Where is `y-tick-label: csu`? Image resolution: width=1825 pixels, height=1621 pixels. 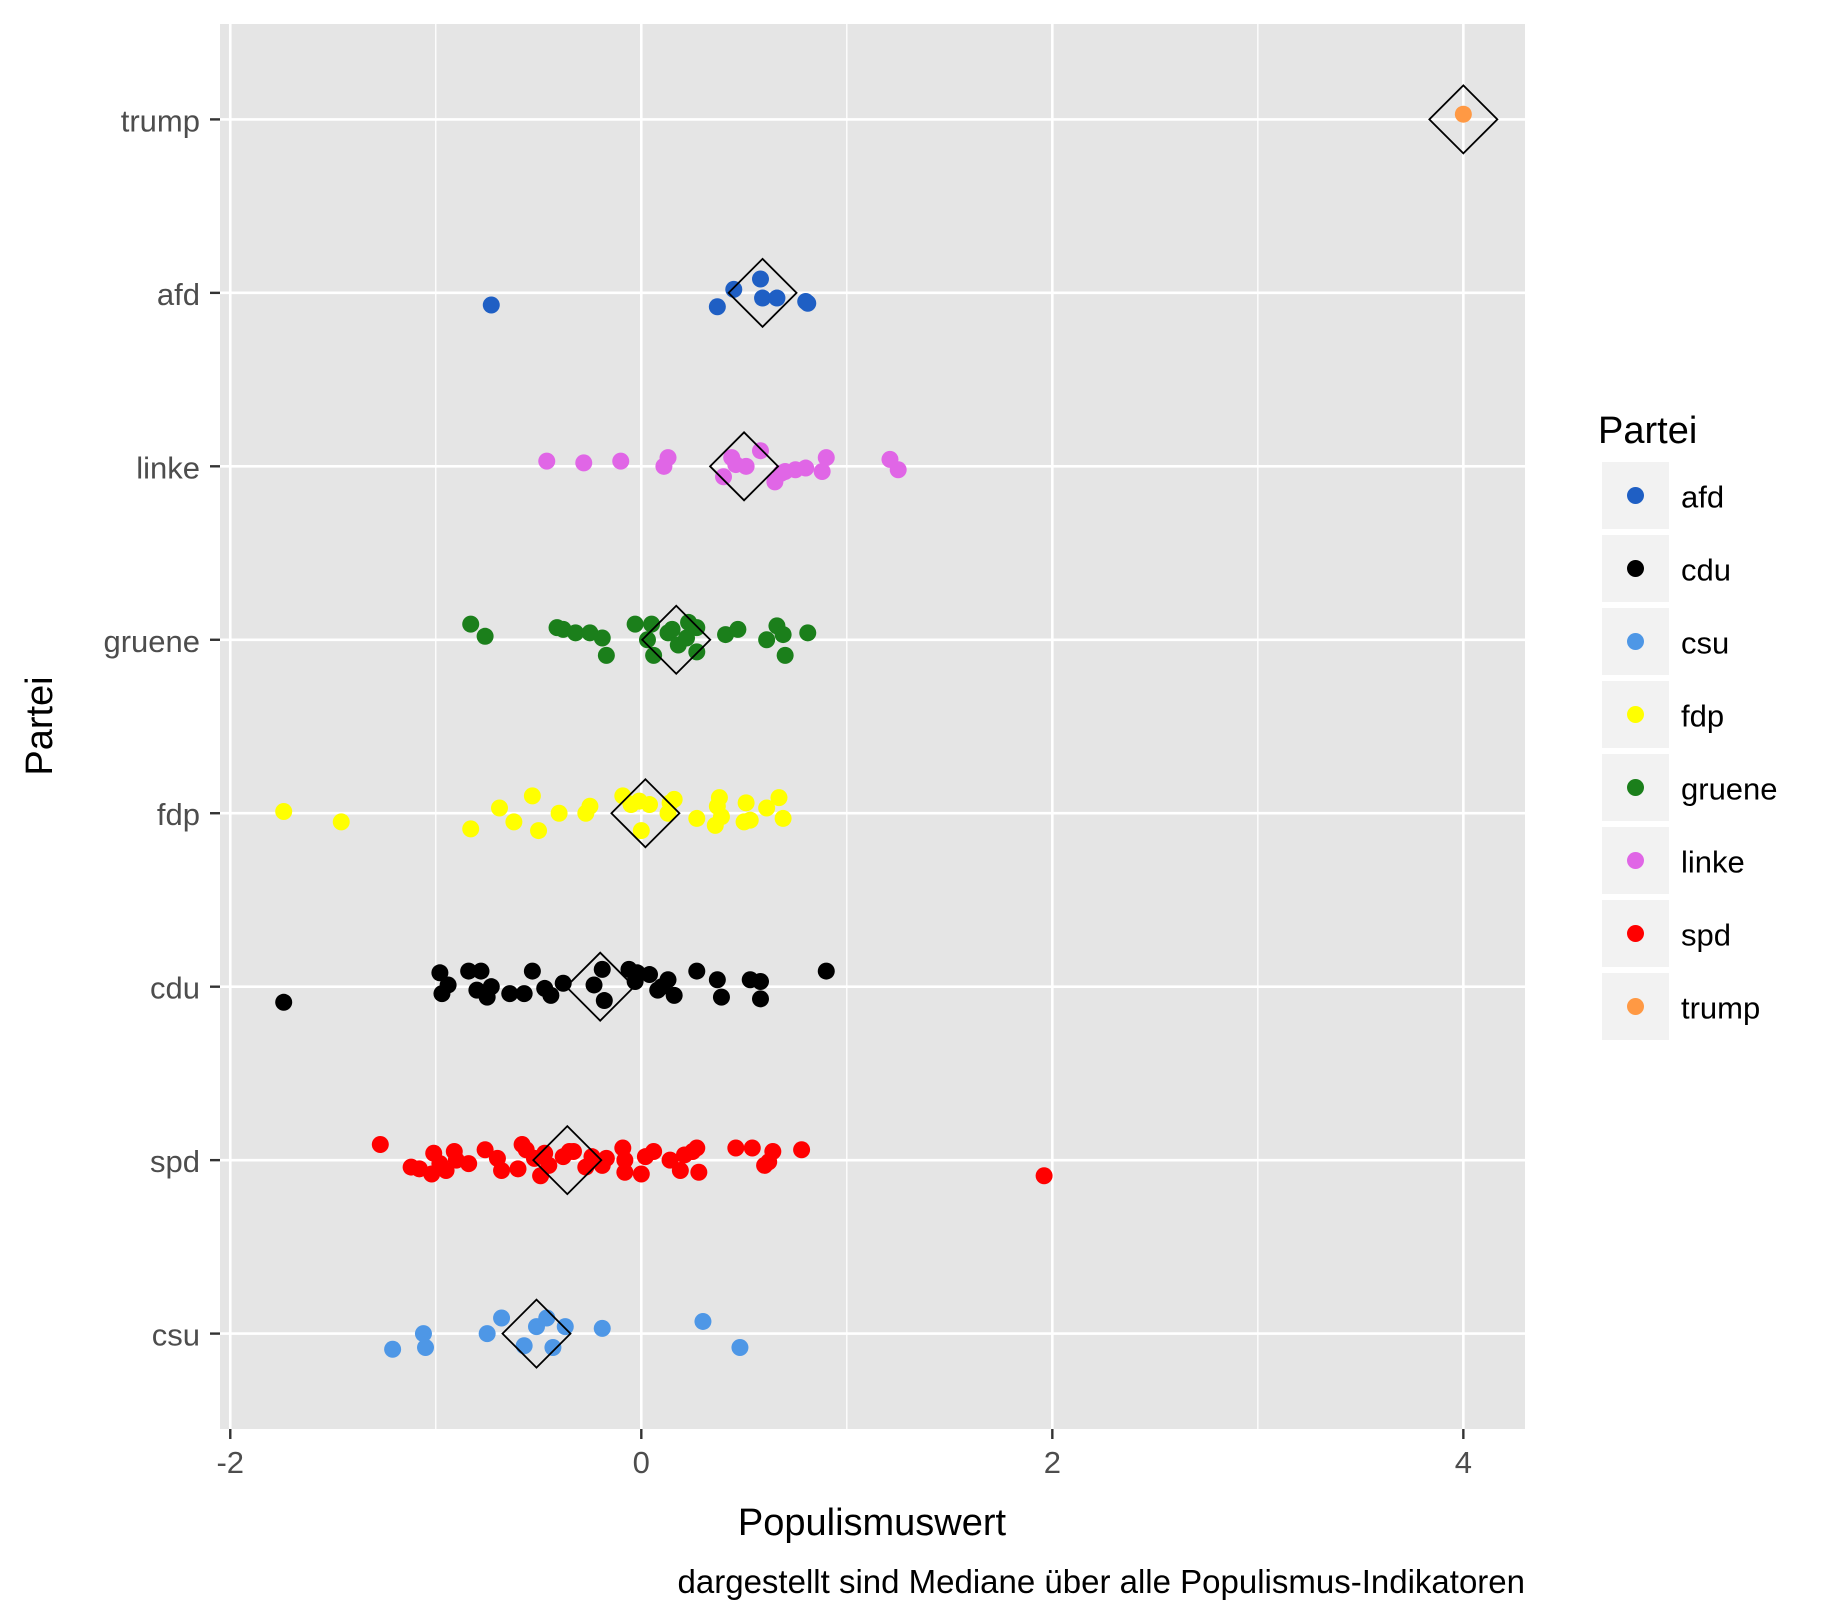
y-tick-label: csu is located at coordinates (176, 1335).